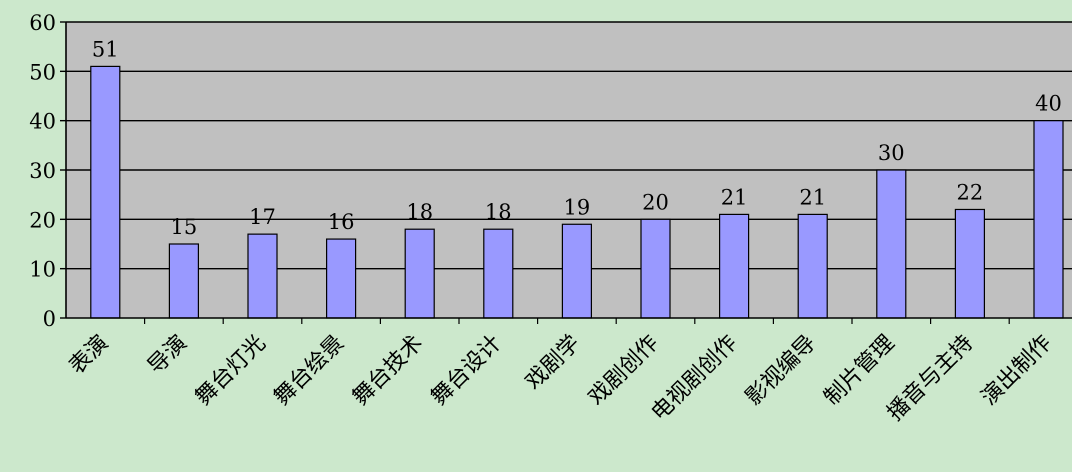 This screenshot has width=1072, height=472. Describe the element at coordinates (891, 153) in the screenshot. I see `data-label: 30` at that location.